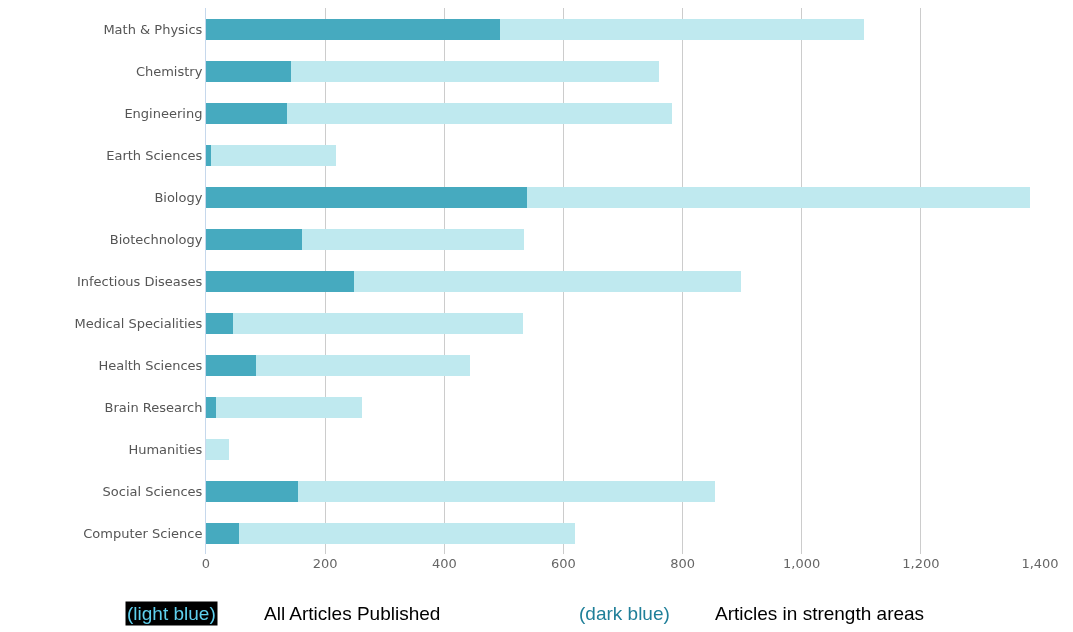 This screenshot has width=1073, height=632. I want to click on text: (dark blue), so click(624, 613).